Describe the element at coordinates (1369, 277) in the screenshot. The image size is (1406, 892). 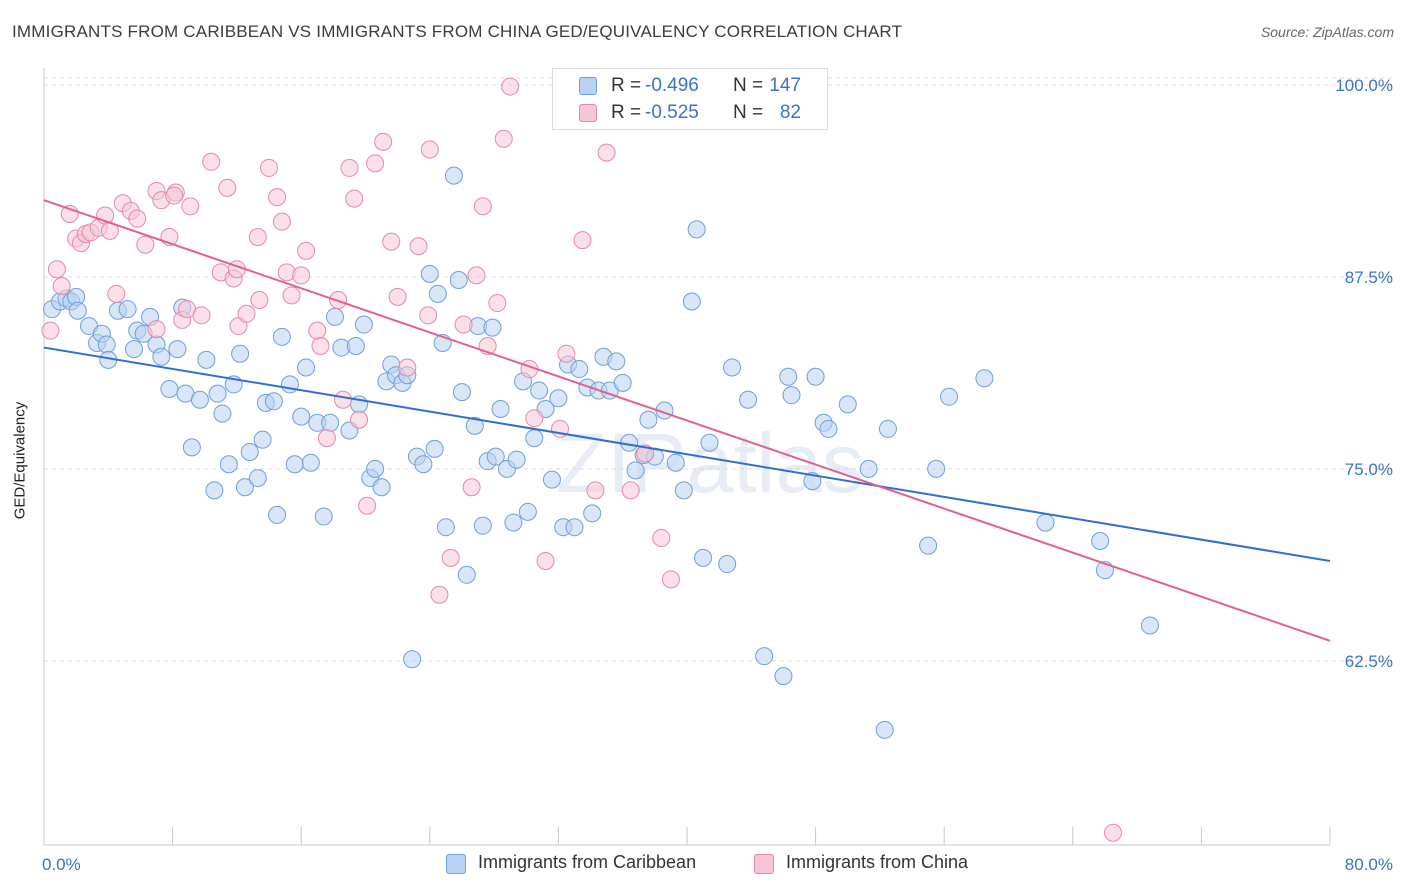
I see `y-tick-label: 87.5%` at that location.